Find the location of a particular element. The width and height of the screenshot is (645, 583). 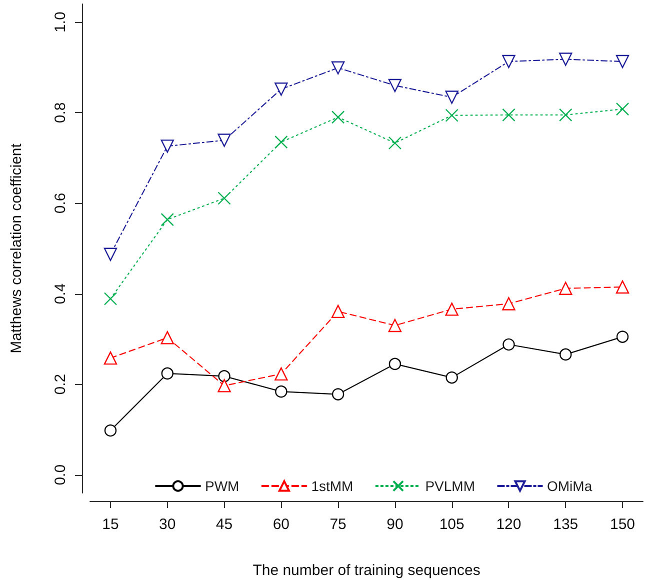

y-tick-label: 1.0 is located at coordinates (60, 22).